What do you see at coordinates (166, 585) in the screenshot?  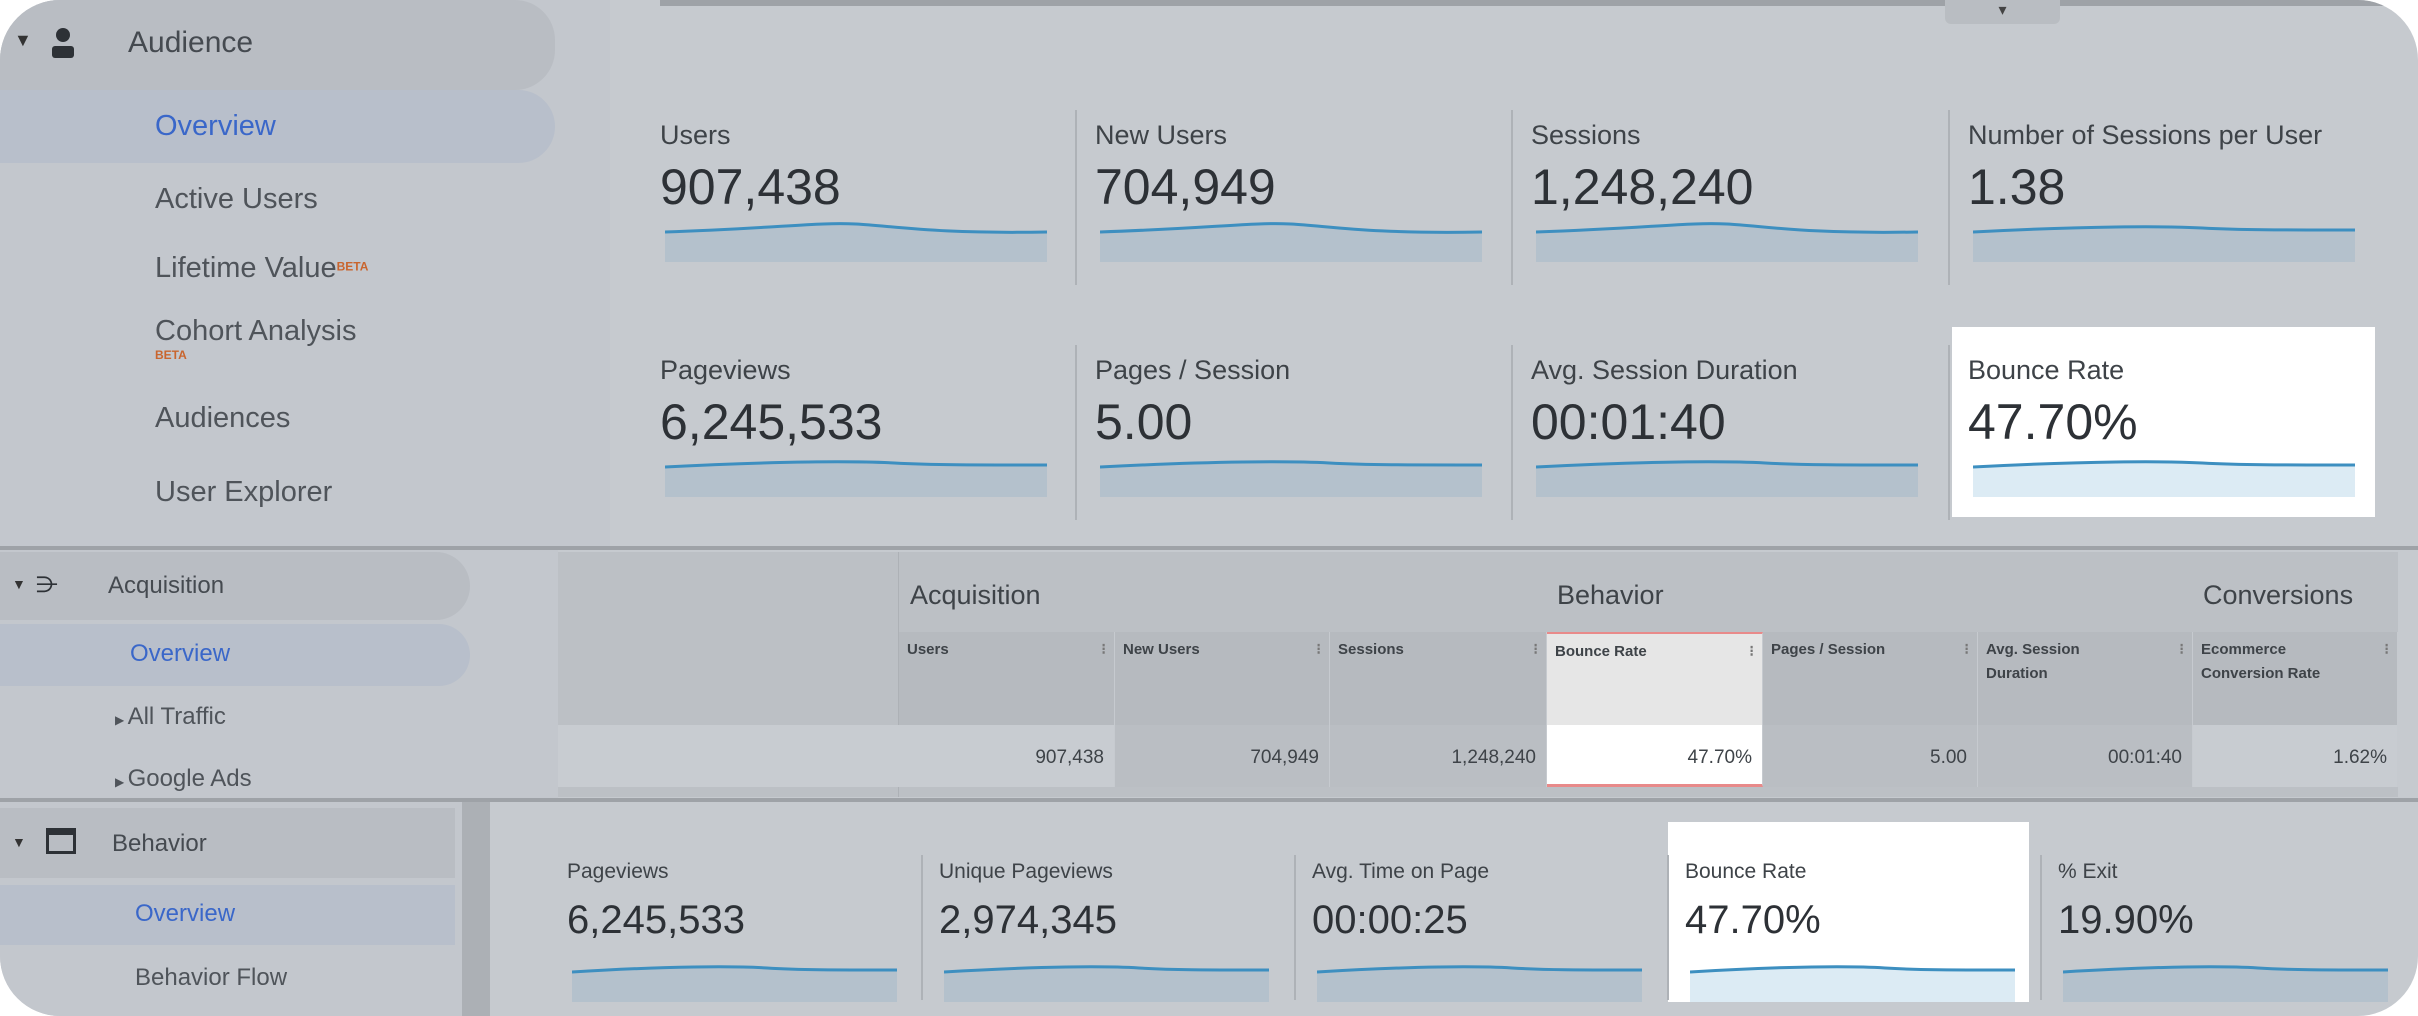 I see `acquisition-label: Acquisition` at bounding box center [166, 585].